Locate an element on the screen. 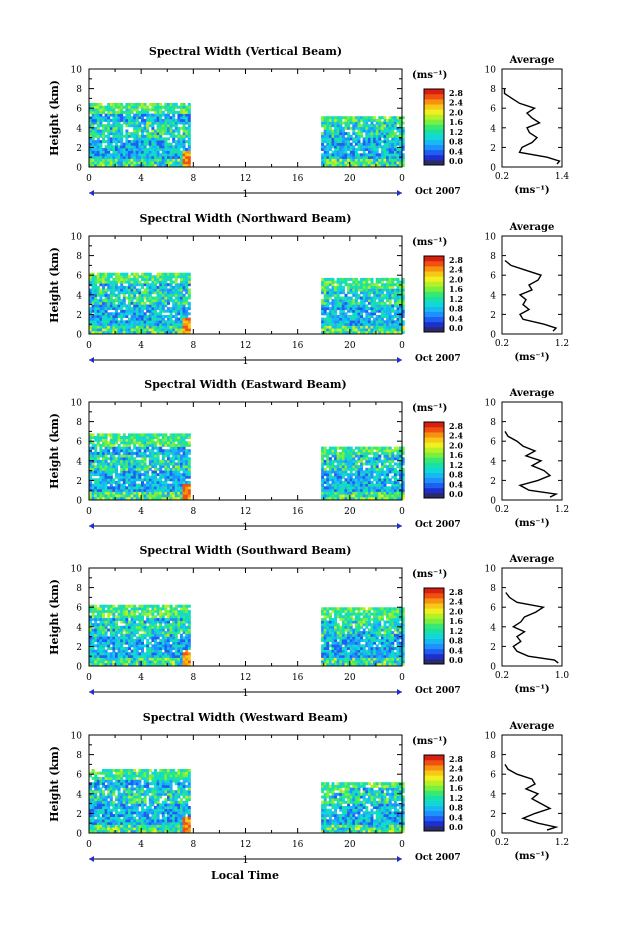 This screenshot has height=929, width=622. average-title: Average is located at coordinates (532, 60).